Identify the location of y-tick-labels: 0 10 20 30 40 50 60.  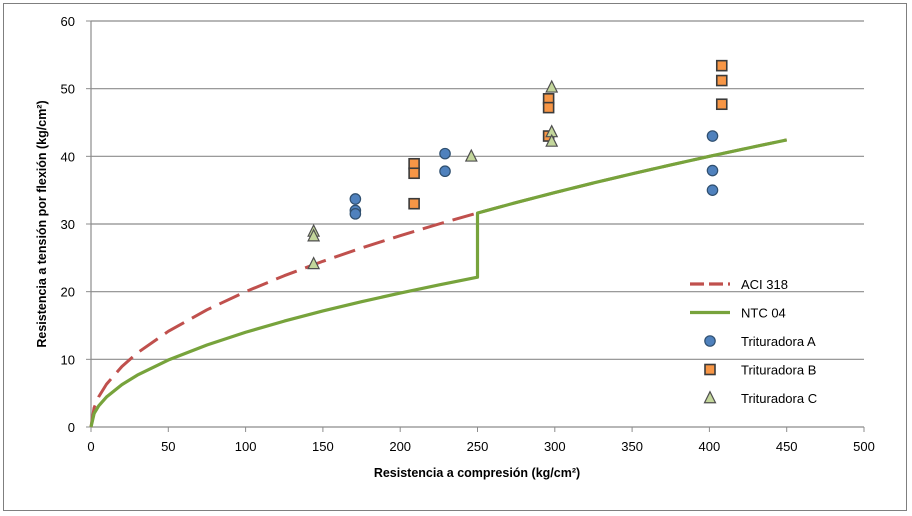
(68, 224).